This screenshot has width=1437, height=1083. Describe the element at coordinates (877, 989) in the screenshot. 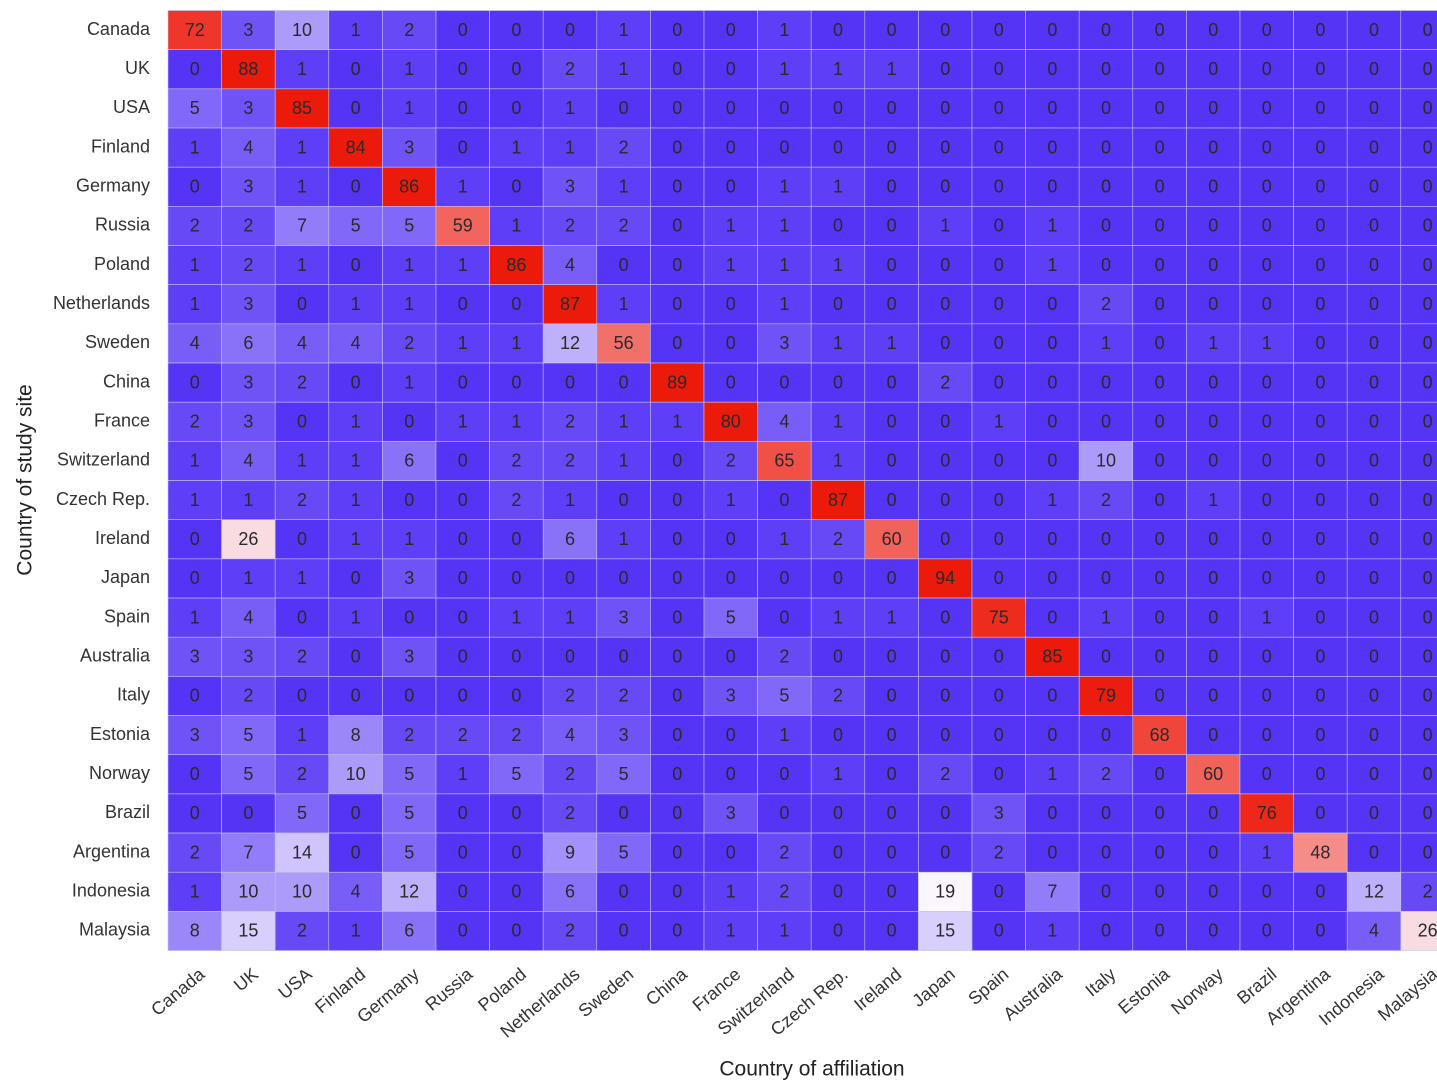

I see `x-tick-label: Ireland` at that location.